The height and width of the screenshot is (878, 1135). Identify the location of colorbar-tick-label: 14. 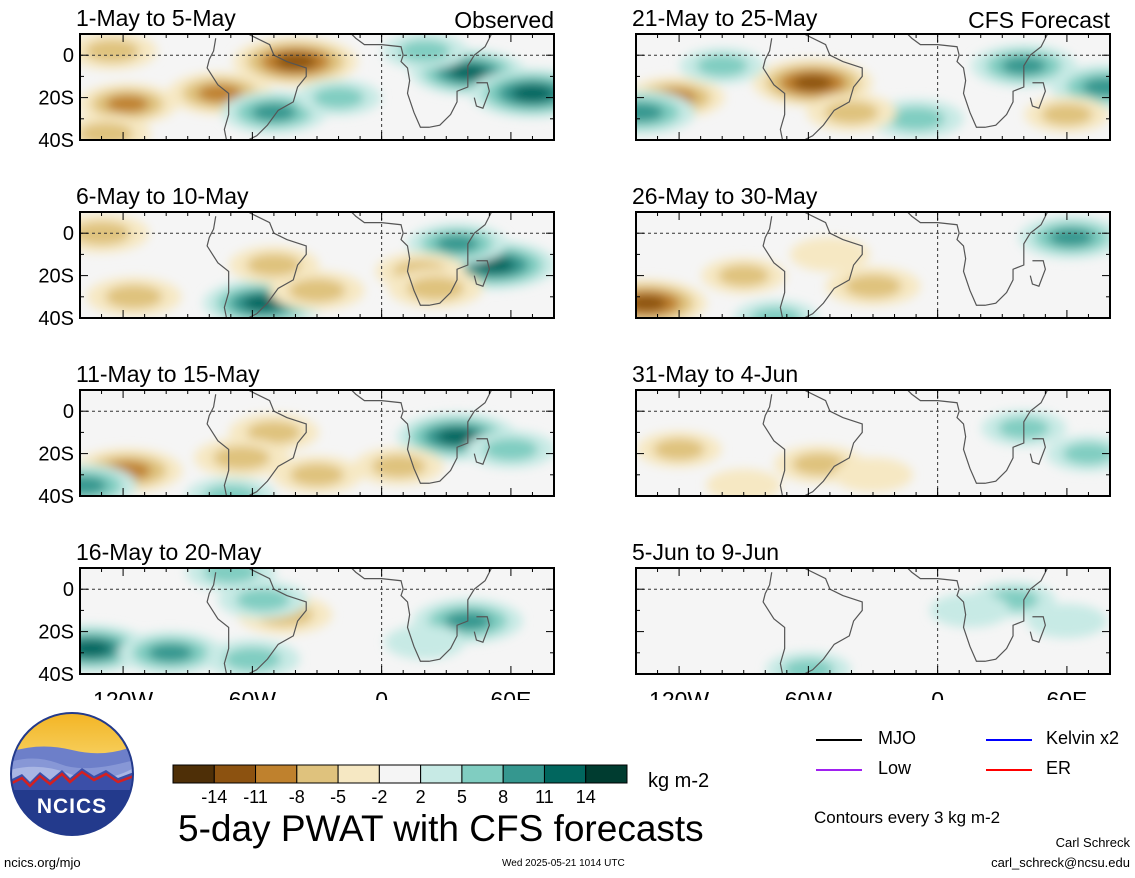
(585, 797).